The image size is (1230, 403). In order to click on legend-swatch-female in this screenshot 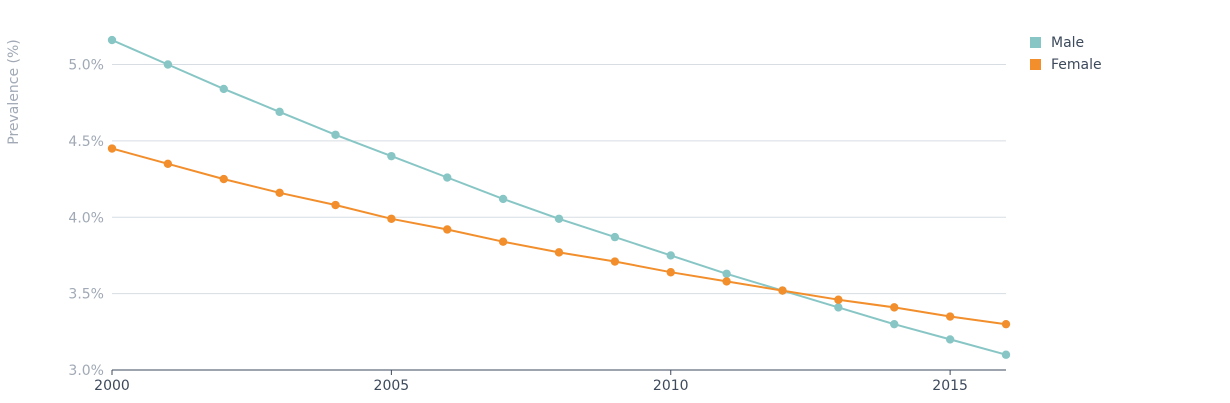, I will do `click(1035, 64)`.